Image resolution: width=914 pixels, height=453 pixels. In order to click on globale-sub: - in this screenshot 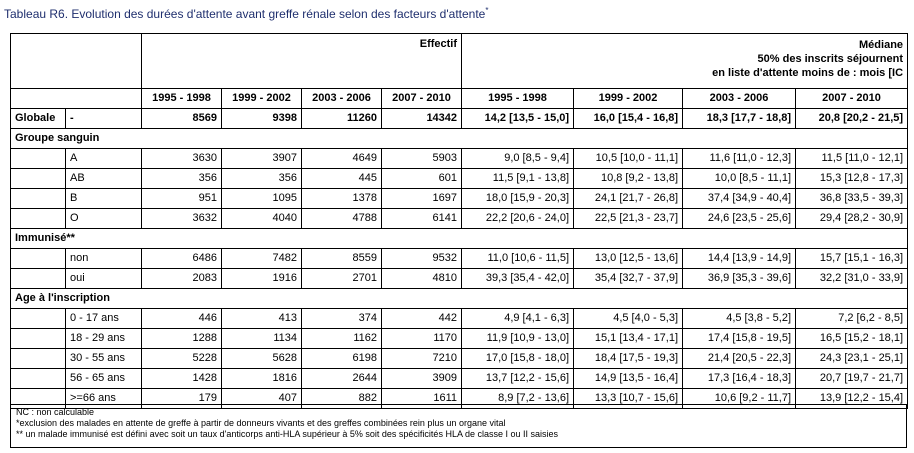, I will do `click(103, 118)`.